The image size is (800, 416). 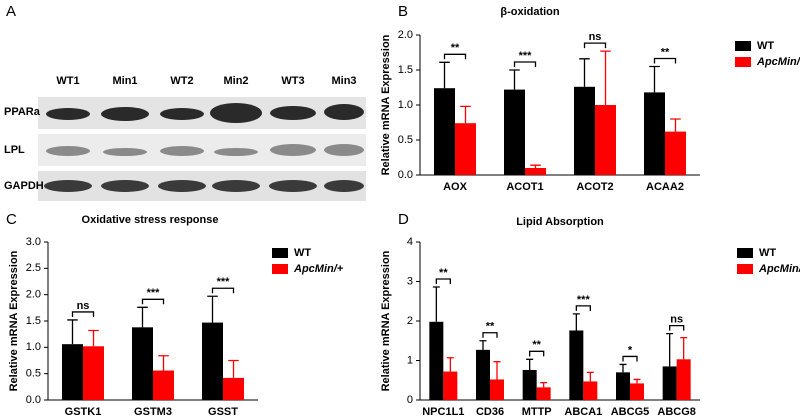 What do you see at coordinates (455, 187) in the screenshot?
I see `x-tick-label: AOX` at bounding box center [455, 187].